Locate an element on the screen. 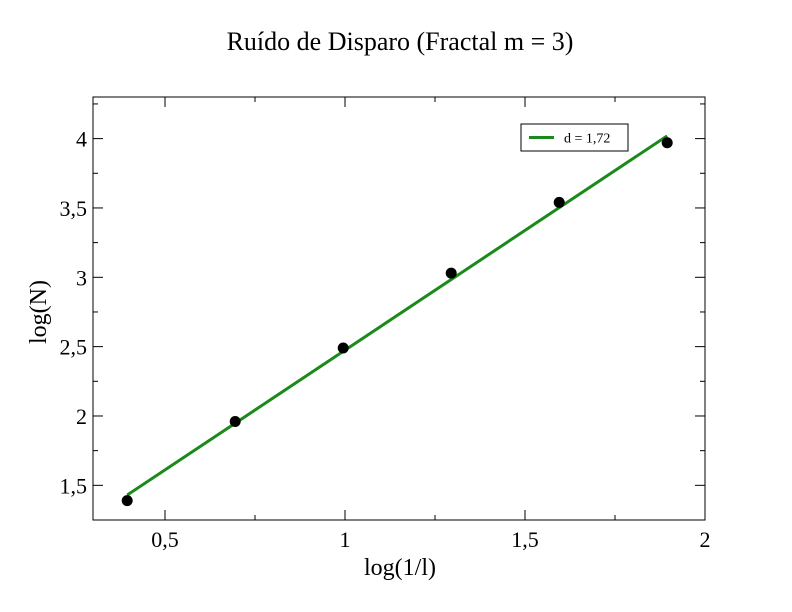 This screenshot has width=792, height=612. x-tick-label: 1 is located at coordinates (345, 539).